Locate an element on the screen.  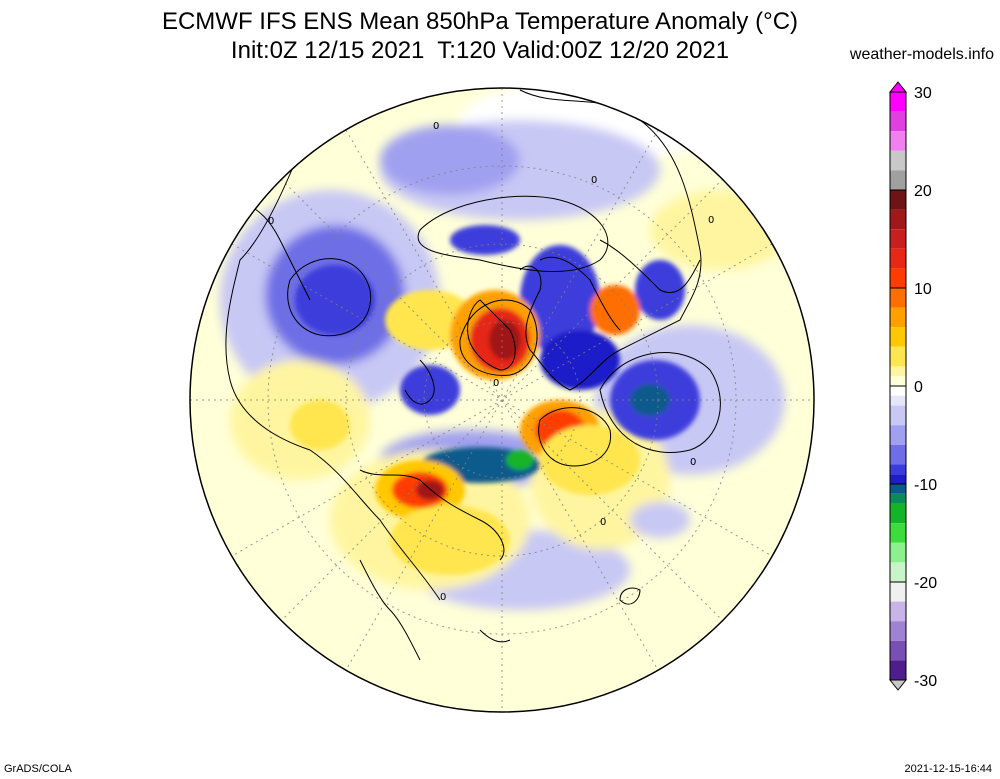
colorbar-tick-label: -10 is located at coordinates (925, 485).